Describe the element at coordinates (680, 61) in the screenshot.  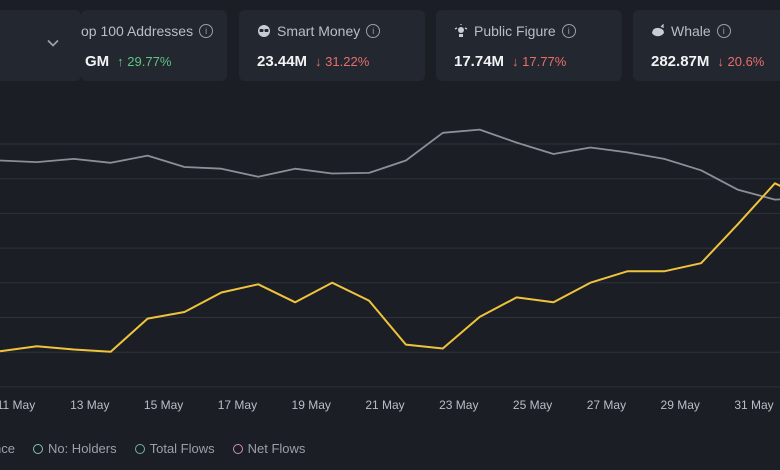
I see `card-value: 282.87M` at that location.